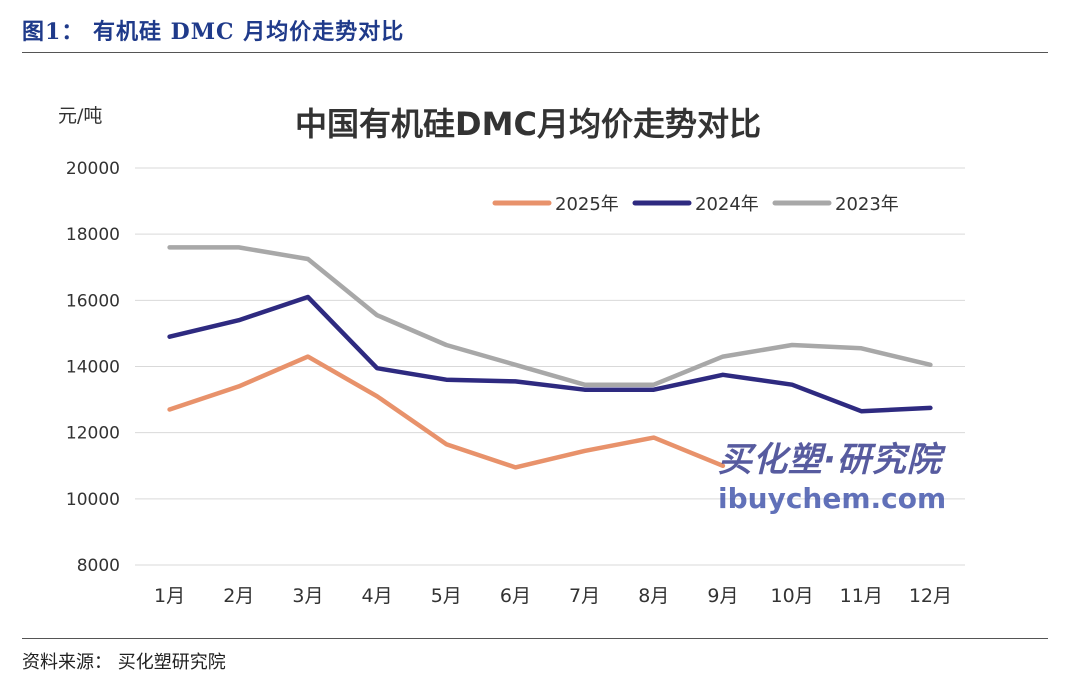  Describe the element at coordinates (98, 566) in the screenshot. I see `y-tick-label: 8000` at that location.